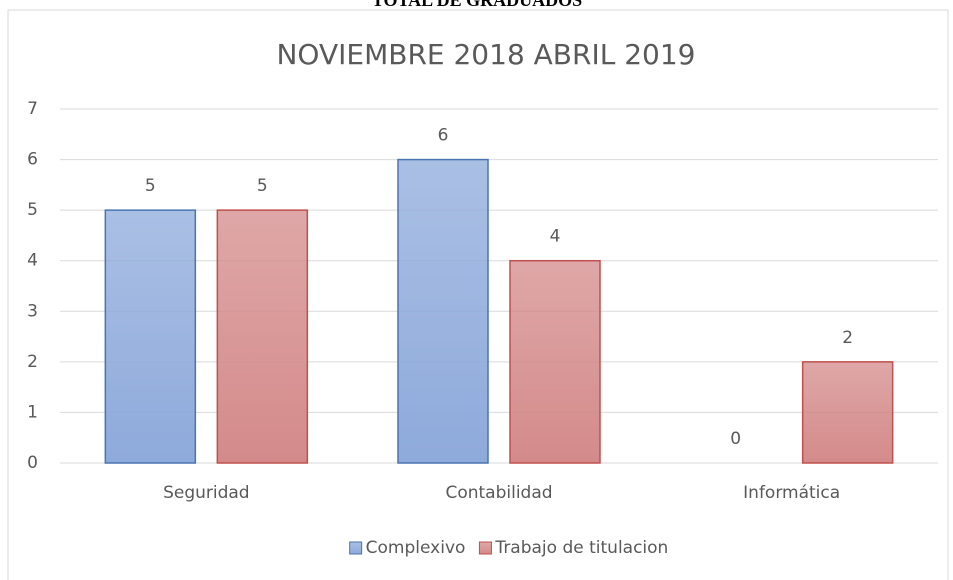  I want to click on y-tick-label: 4, so click(32, 261).